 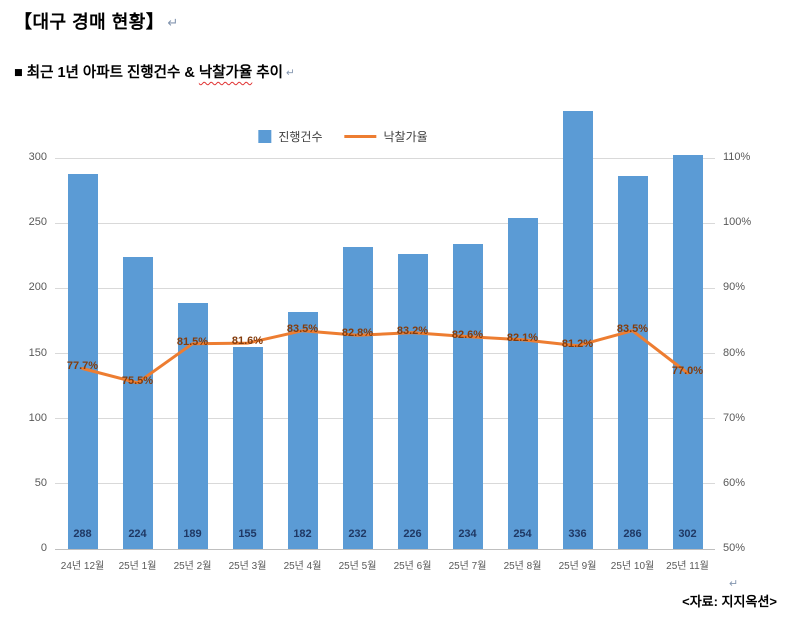 I want to click on chart-legend: 진행건수 낙찰가율, so click(x=343, y=136).